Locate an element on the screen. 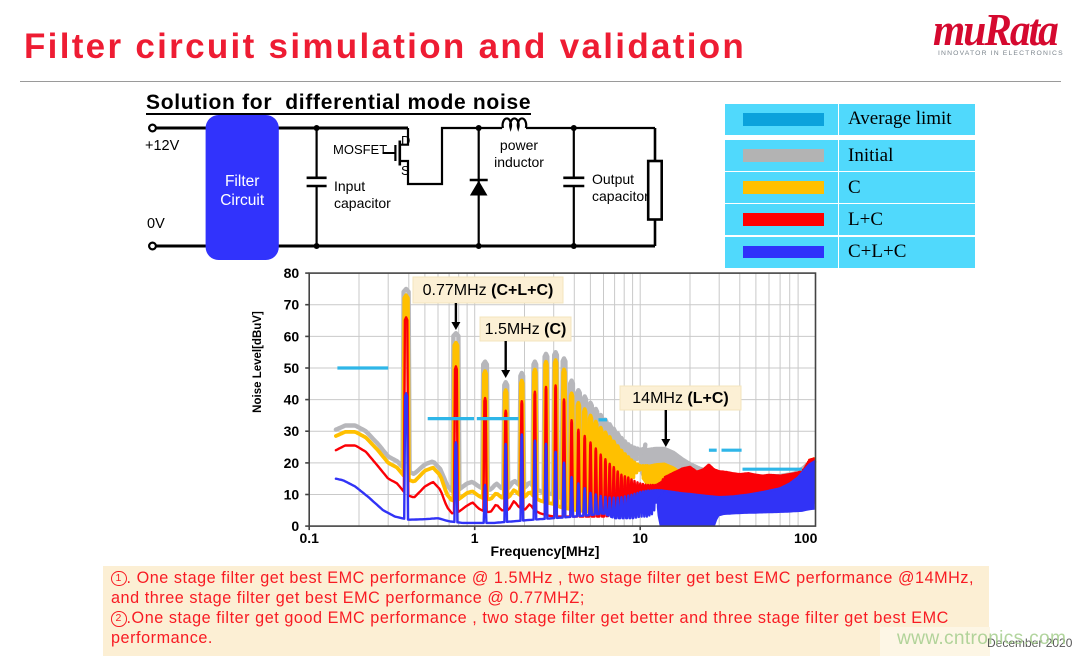 Image resolution: width=1080 pixels, height=656 pixels. svg-text: 60 is located at coordinates (292, 336).